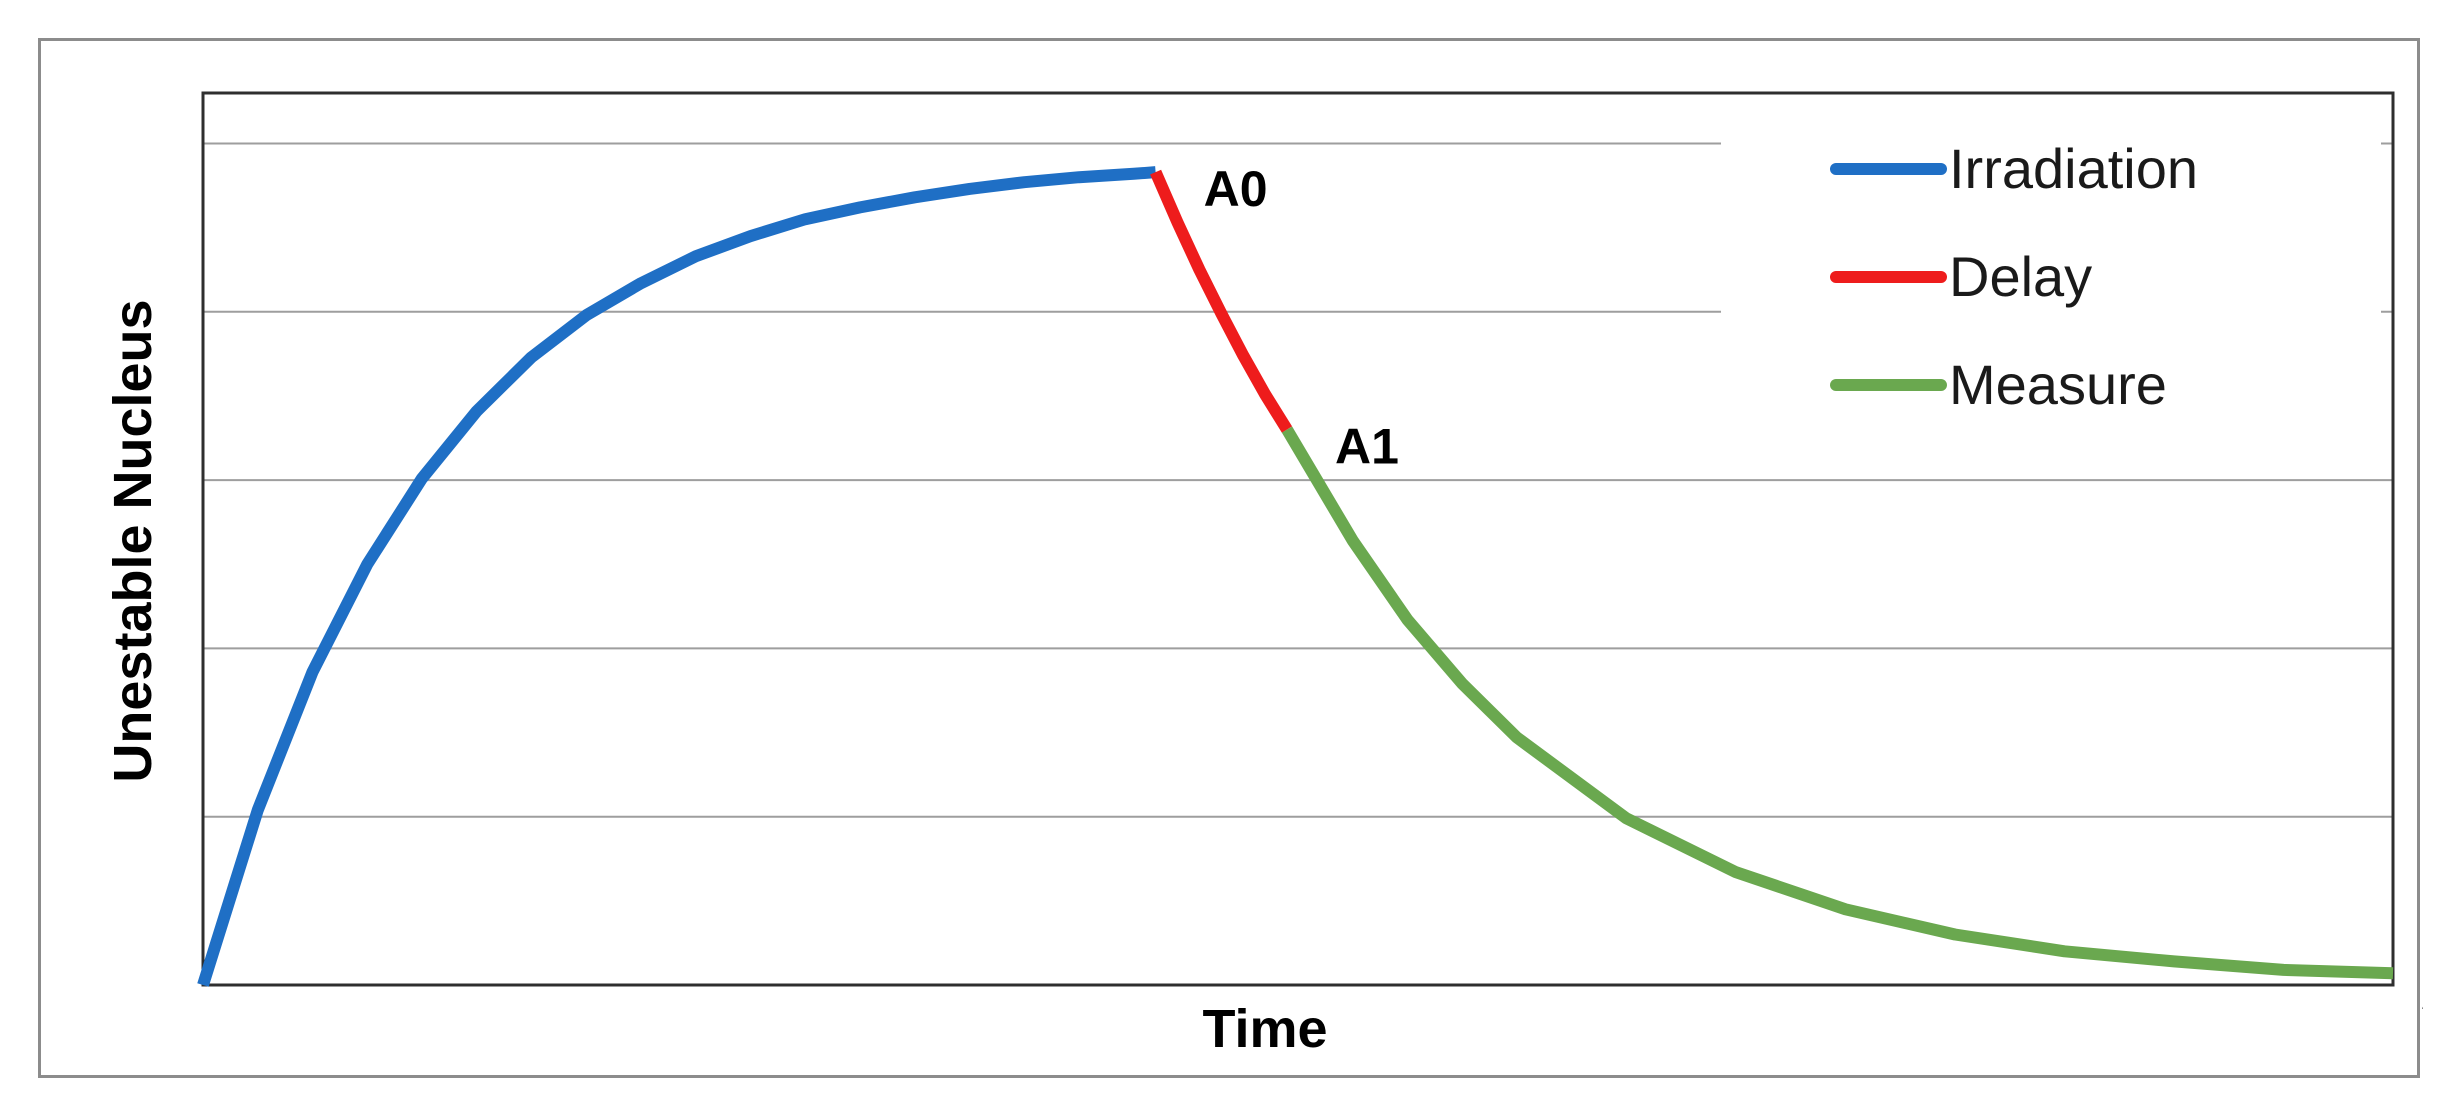 The height and width of the screenshot is (1120, 2440). What do you see at coordinates (1221, 301) in the screenshot?
I see `series-line-delay` at bounding box center [1221, 301].